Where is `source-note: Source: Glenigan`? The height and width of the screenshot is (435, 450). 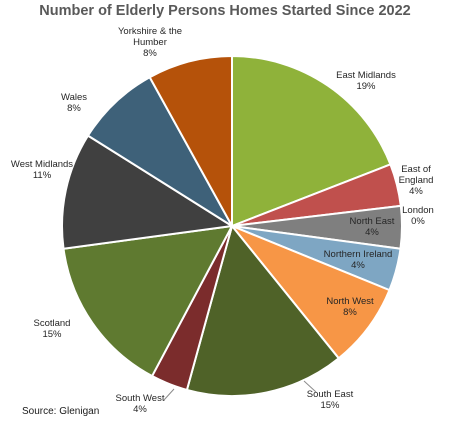
source-note: Source: Glenigan is located at coordinates (61, 411).